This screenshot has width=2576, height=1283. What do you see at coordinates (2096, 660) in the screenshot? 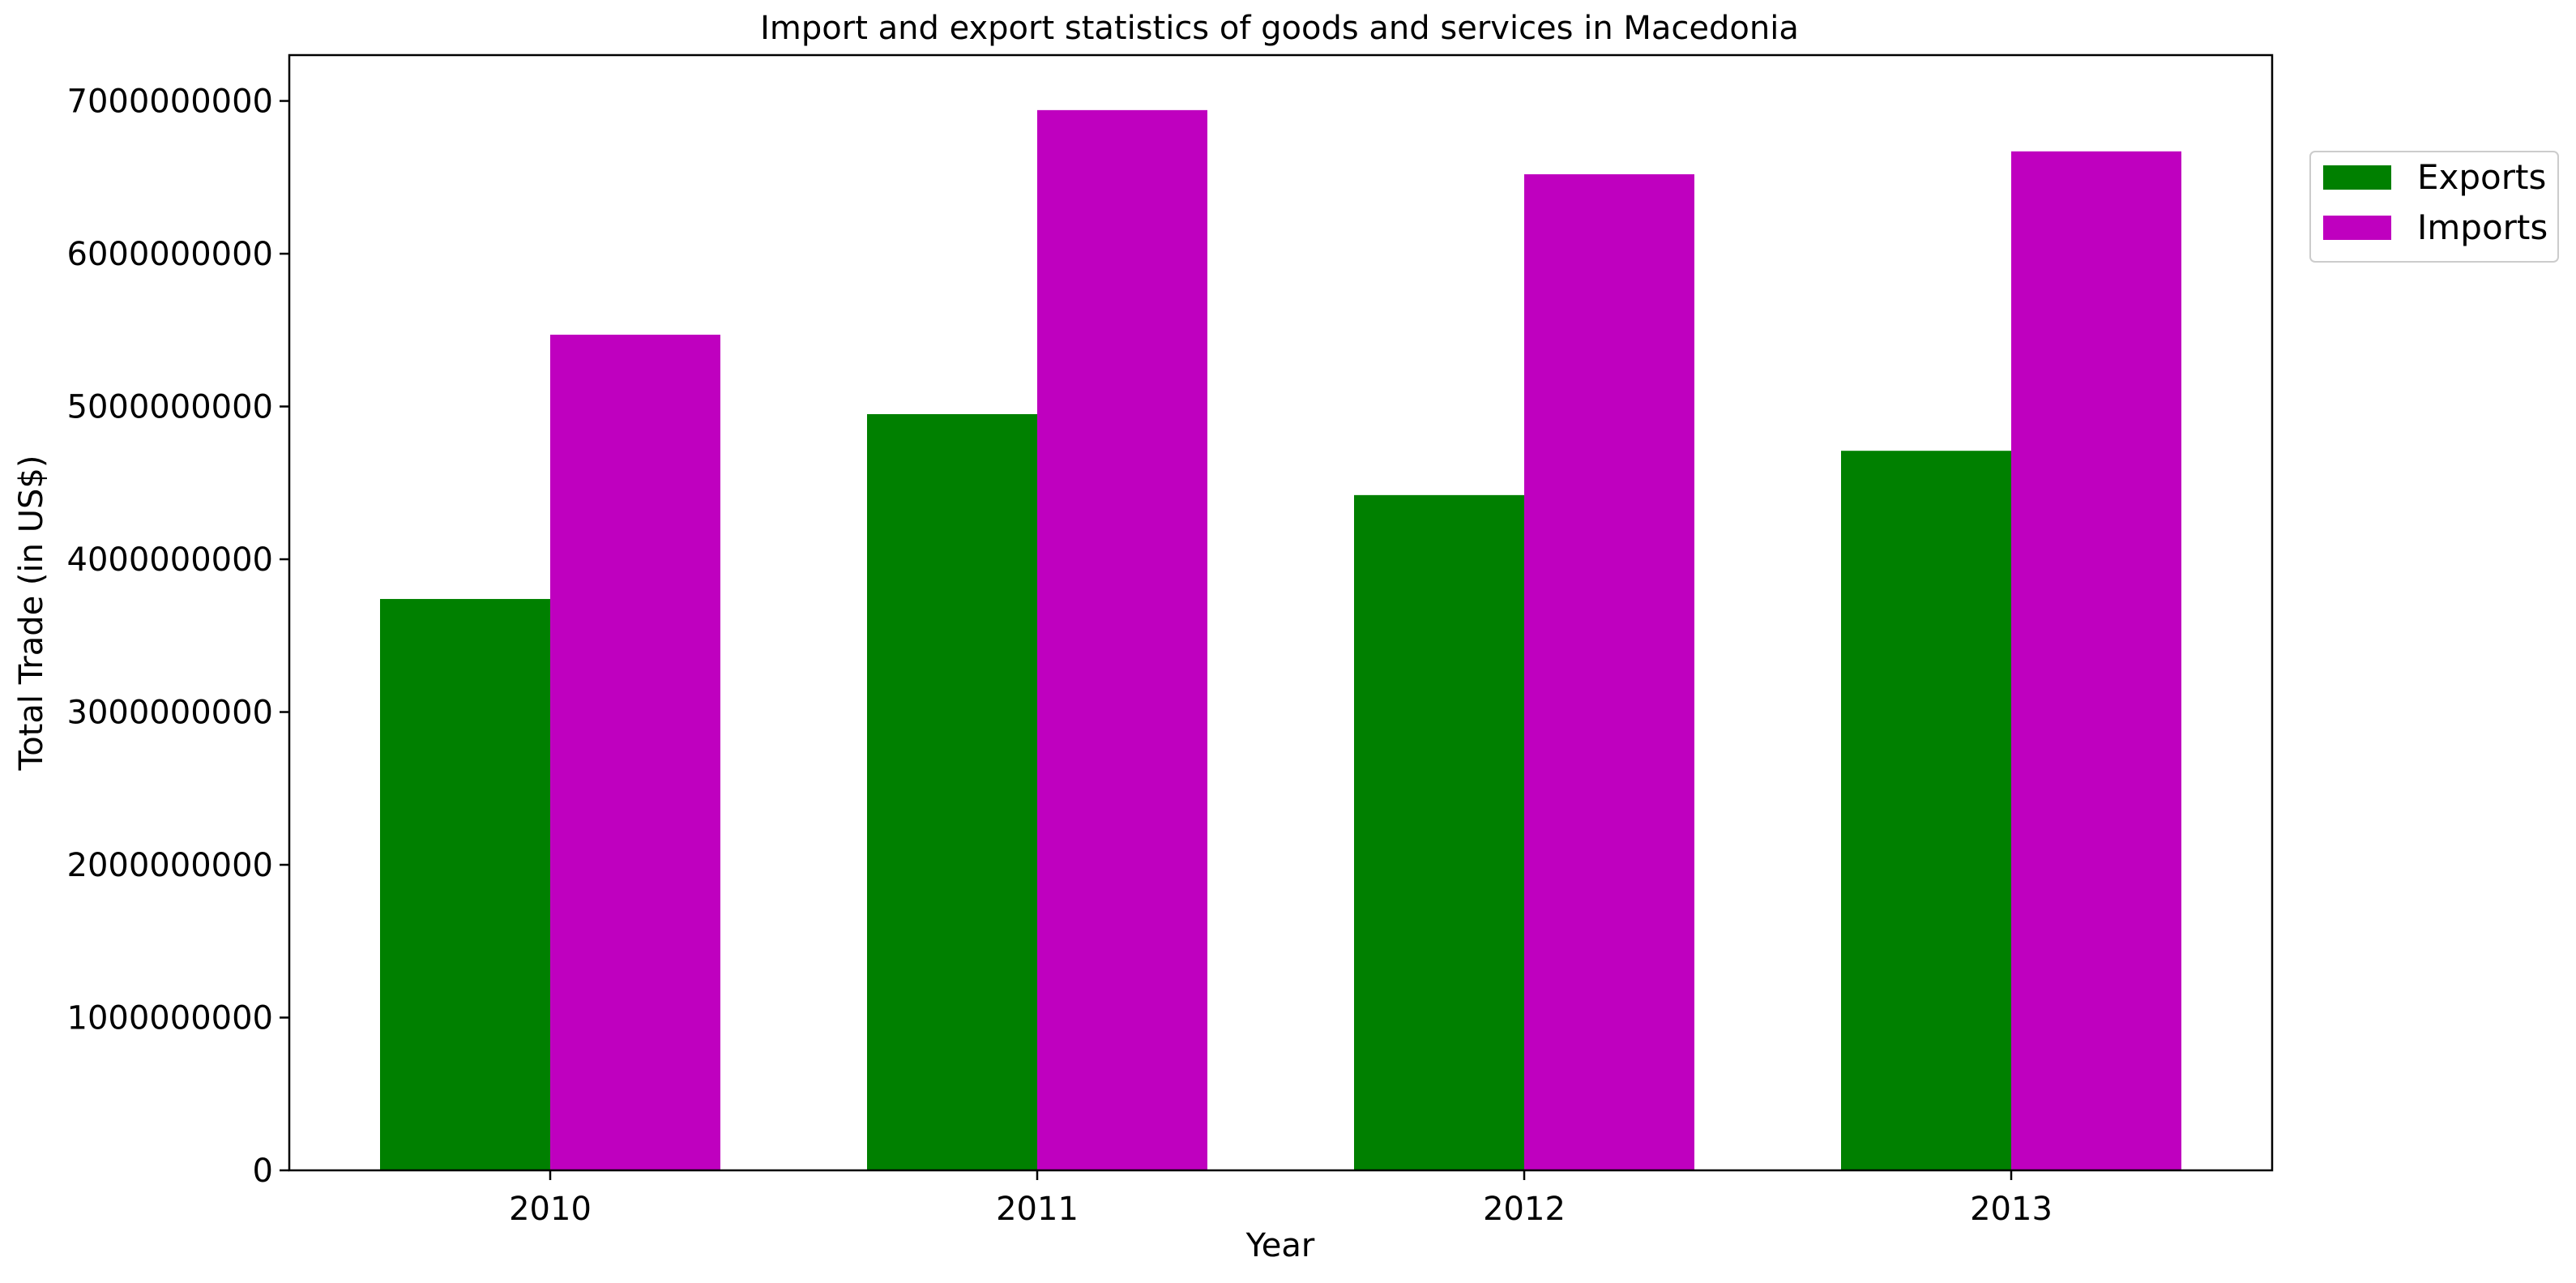
I see `bar-imports-2013` at bounding box center [2096, 660].